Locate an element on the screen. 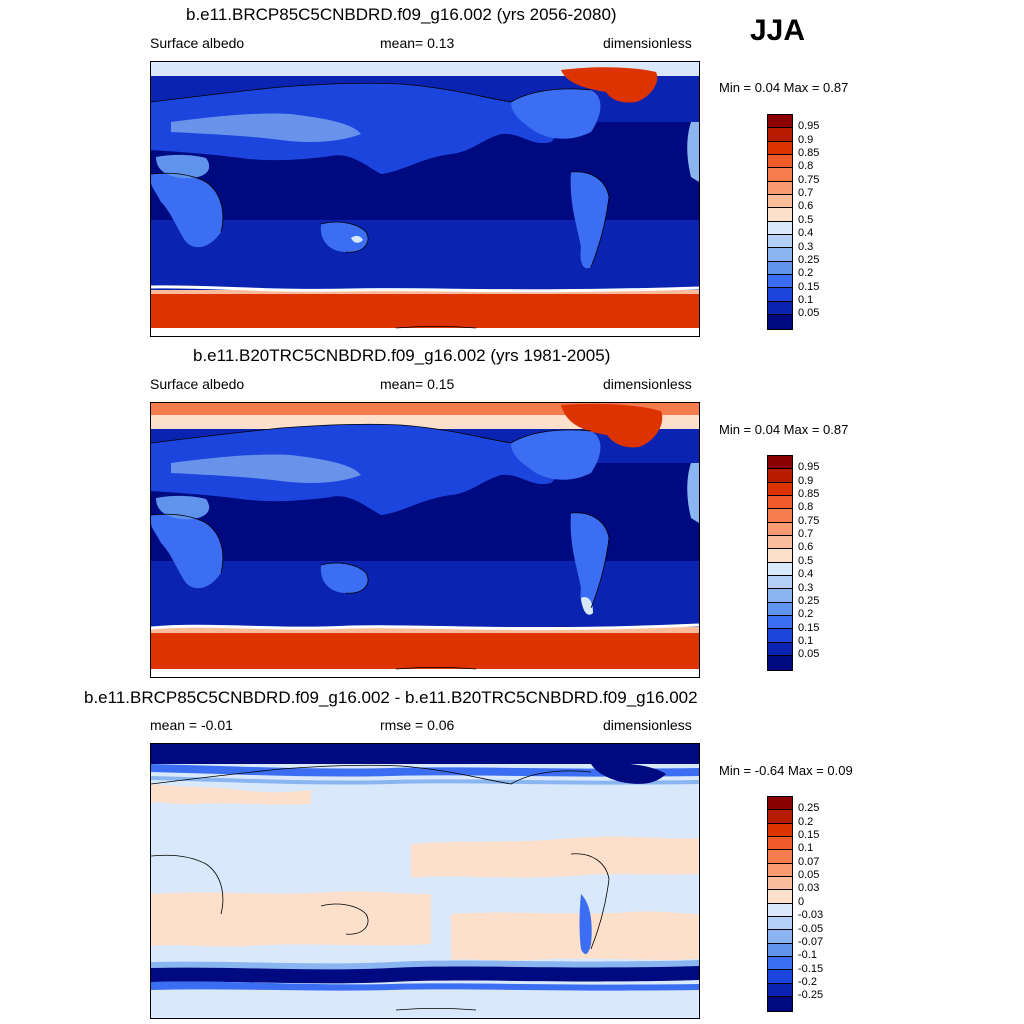  colorbar-tick-label: 0 is located at coordinates (801, 901).